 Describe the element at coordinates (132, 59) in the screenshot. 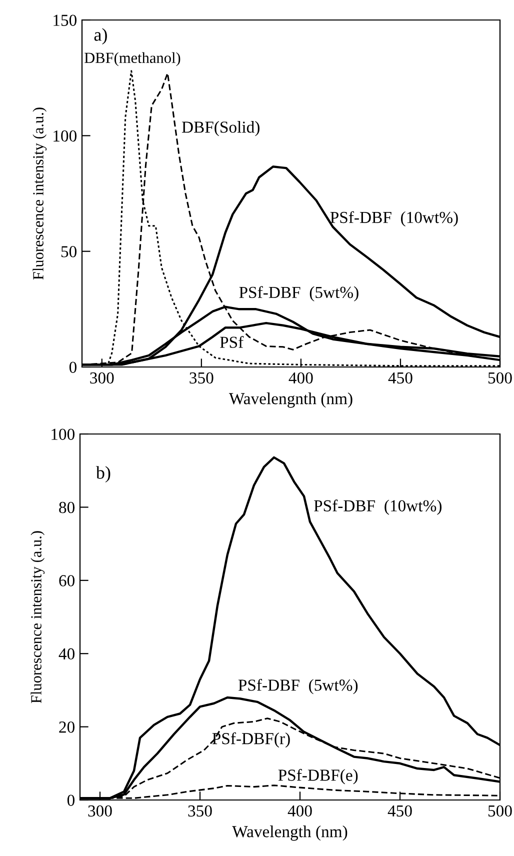

I see `series-label: DBF(methanol)` at that location.